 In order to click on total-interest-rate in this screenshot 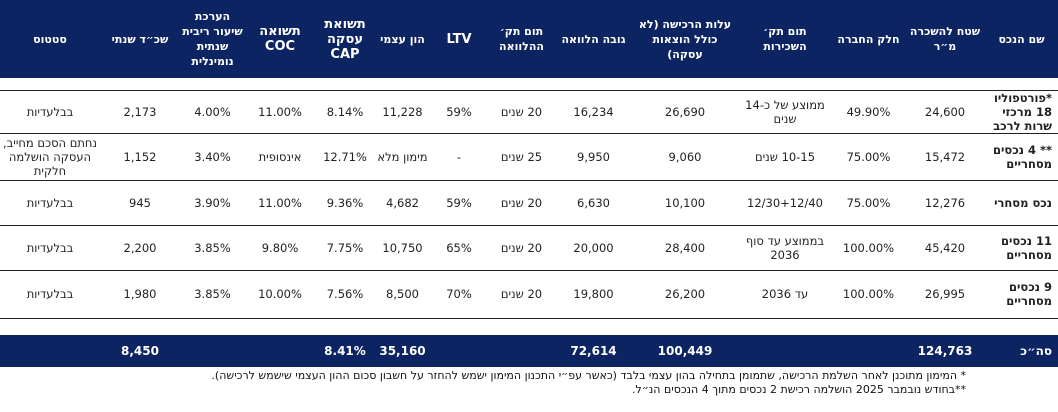, I will do `click(212, 351)`.